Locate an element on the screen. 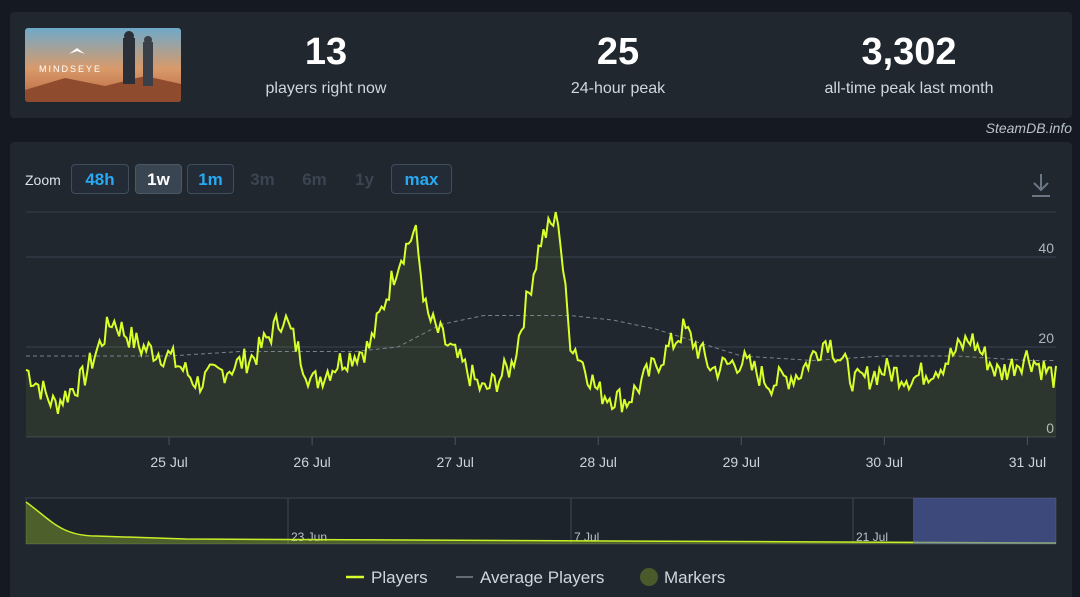  stat-alltime-peak: 3,302 all-time peak last month is located at coordinates (909, 64).